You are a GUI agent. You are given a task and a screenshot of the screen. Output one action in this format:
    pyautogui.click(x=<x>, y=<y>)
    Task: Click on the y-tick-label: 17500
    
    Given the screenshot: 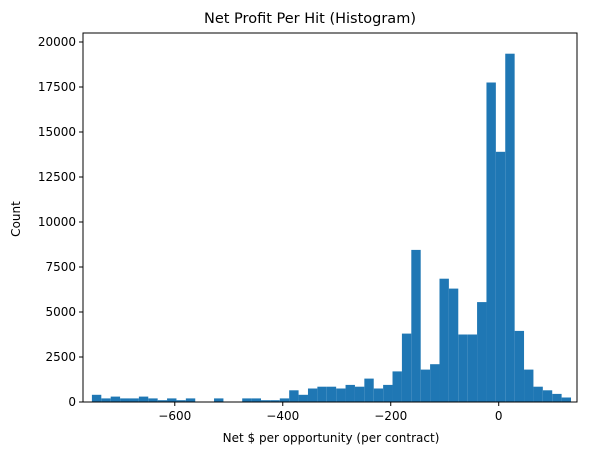 What is the action you would take?
    pyautogui.click(x=57, y=87)
    